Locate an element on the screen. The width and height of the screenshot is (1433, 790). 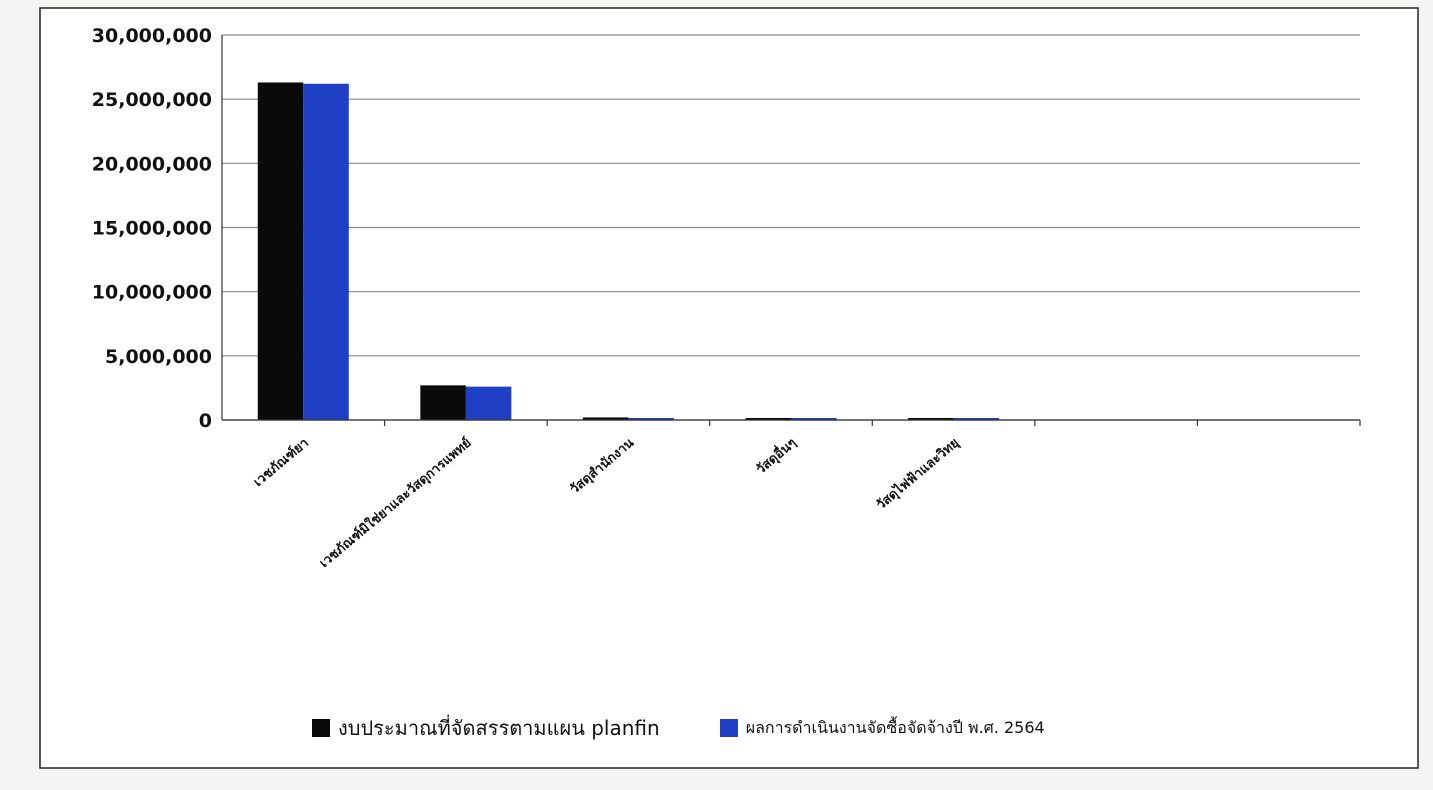
legend-swatch-actual is located at coordinates (728, 728).